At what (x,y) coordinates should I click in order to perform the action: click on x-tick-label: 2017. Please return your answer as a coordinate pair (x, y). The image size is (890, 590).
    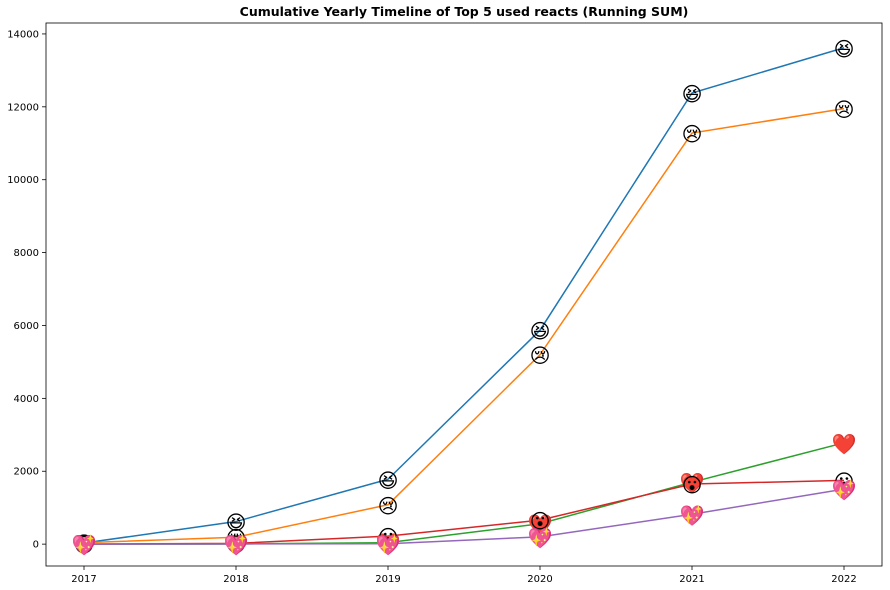
    Looking at the image, I should click on (83, 579).